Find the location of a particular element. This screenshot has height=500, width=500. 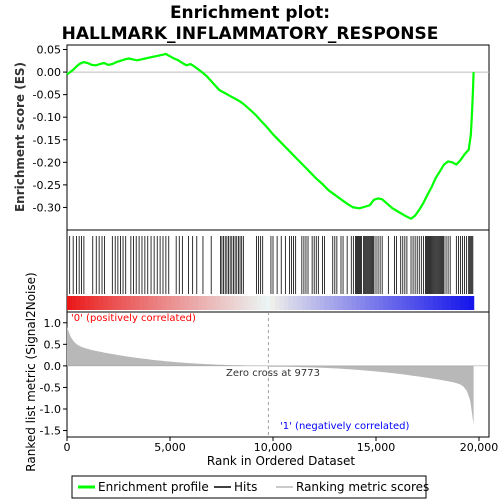

es-tick-label: -0.30 is located at coordinates (47, 207).